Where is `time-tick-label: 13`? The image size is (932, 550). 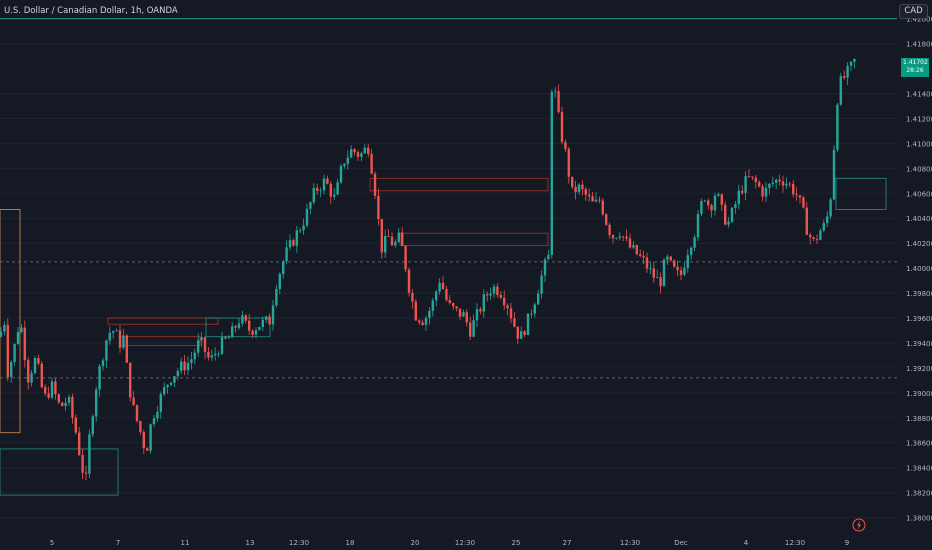 time-tick-label: 13 is located at coordinates (250, 543).